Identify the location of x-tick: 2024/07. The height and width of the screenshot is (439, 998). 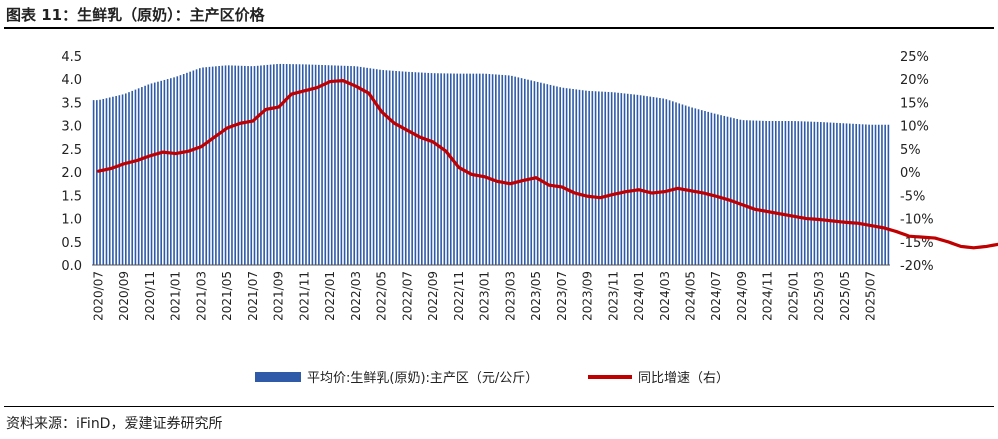
(716, 296).